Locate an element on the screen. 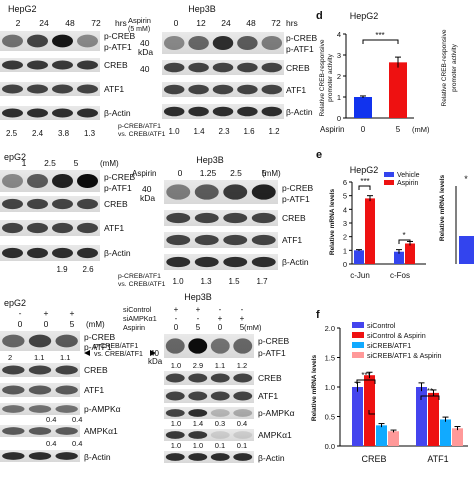 The image size is (474, 479). blot-b-actin is located at coordinates (223, 111).